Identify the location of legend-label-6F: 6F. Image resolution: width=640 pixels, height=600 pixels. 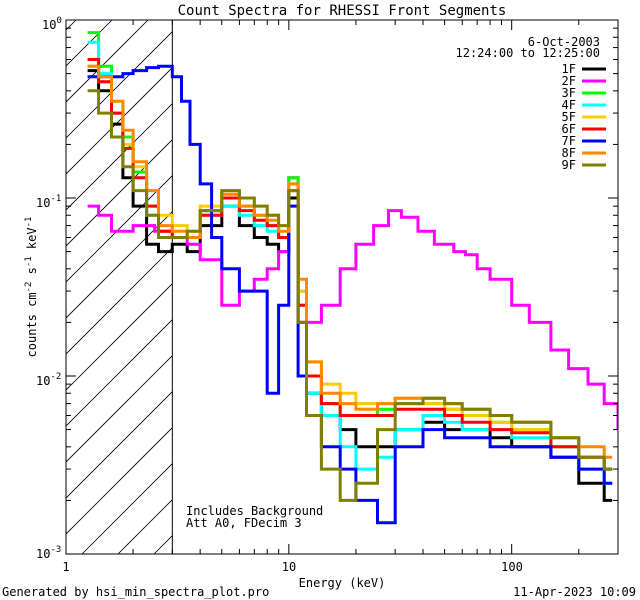
(569, 129).